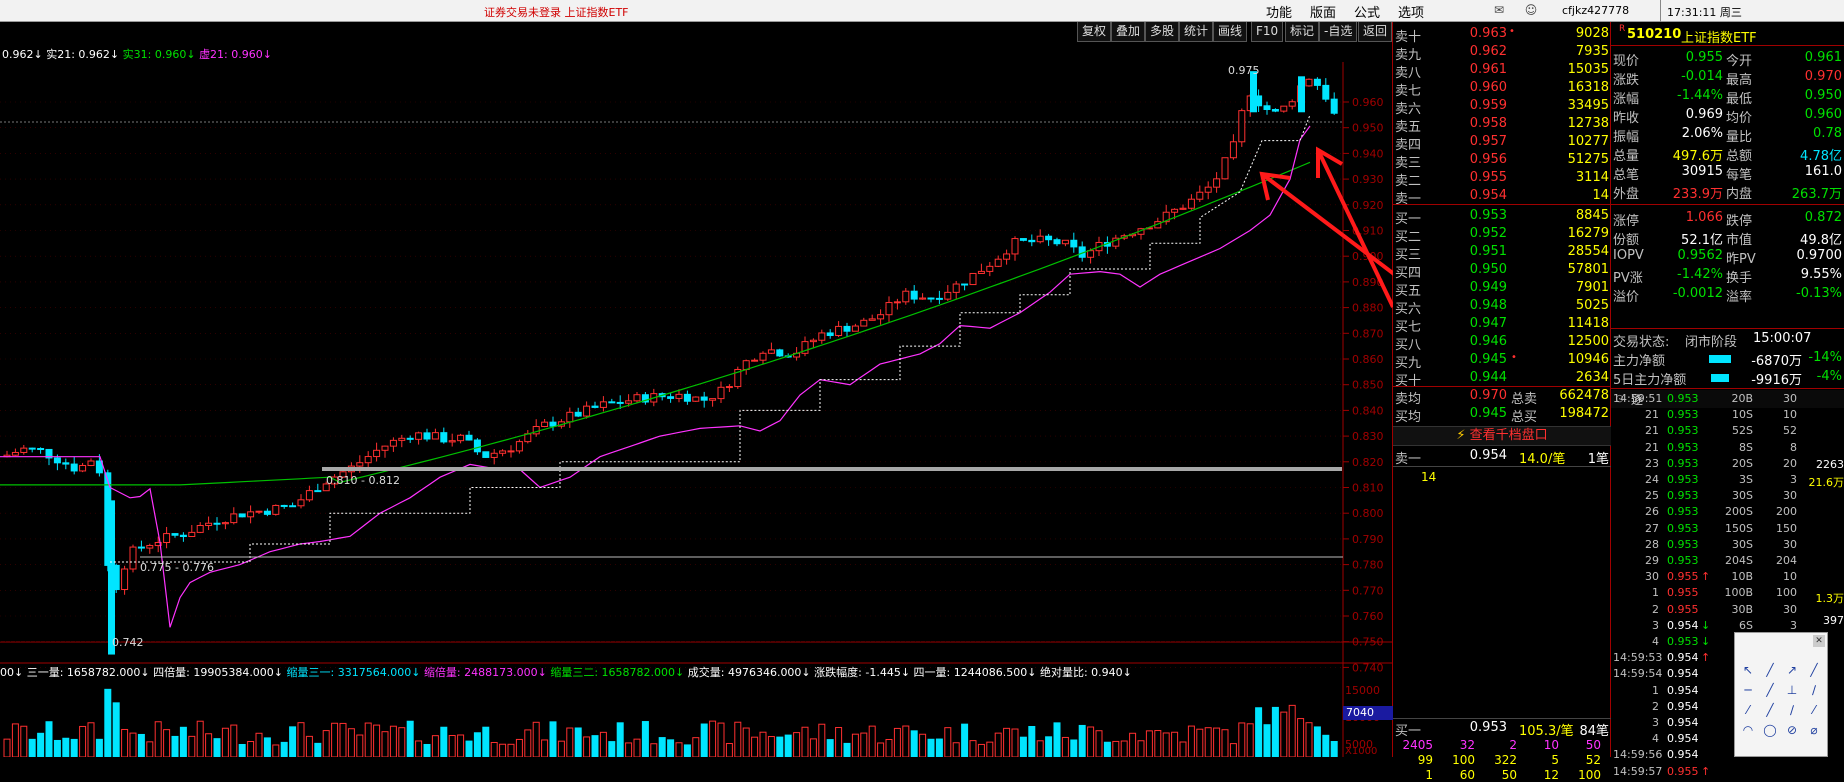 Image resolution: width=1844 pixels, height=782 pixels. Describe the element at coordinates (1792, 690) in the screenshot. I see `draw-tool-icon: ⊥` at that location.